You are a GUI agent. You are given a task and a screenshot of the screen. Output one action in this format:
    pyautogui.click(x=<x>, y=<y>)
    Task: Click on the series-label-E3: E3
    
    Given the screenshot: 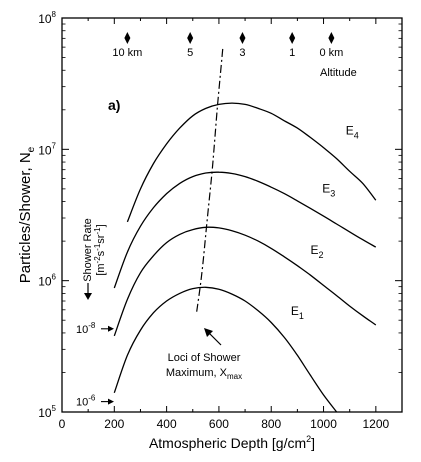 What is the action you would take?
    pyautogui.click(x=328, y=189)
    